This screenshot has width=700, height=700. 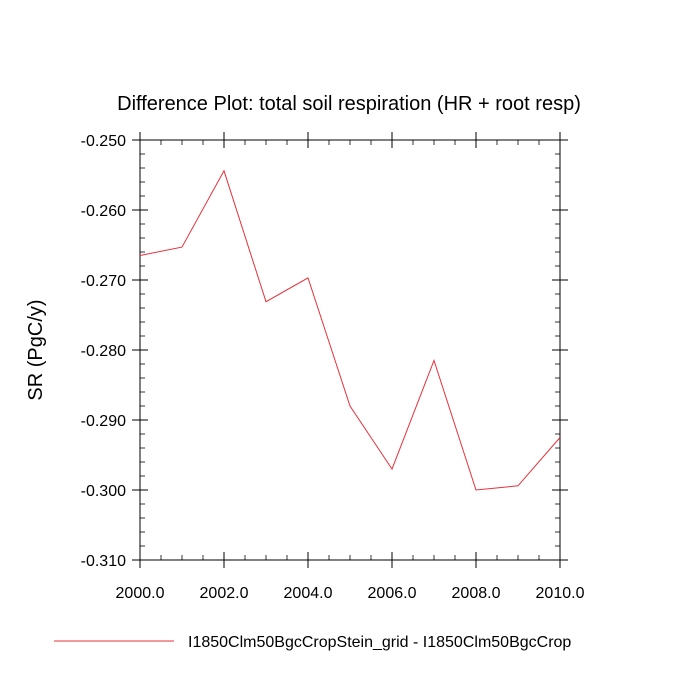 I want to click on y-tick-label: -0.250, so click(x=103, y=141).